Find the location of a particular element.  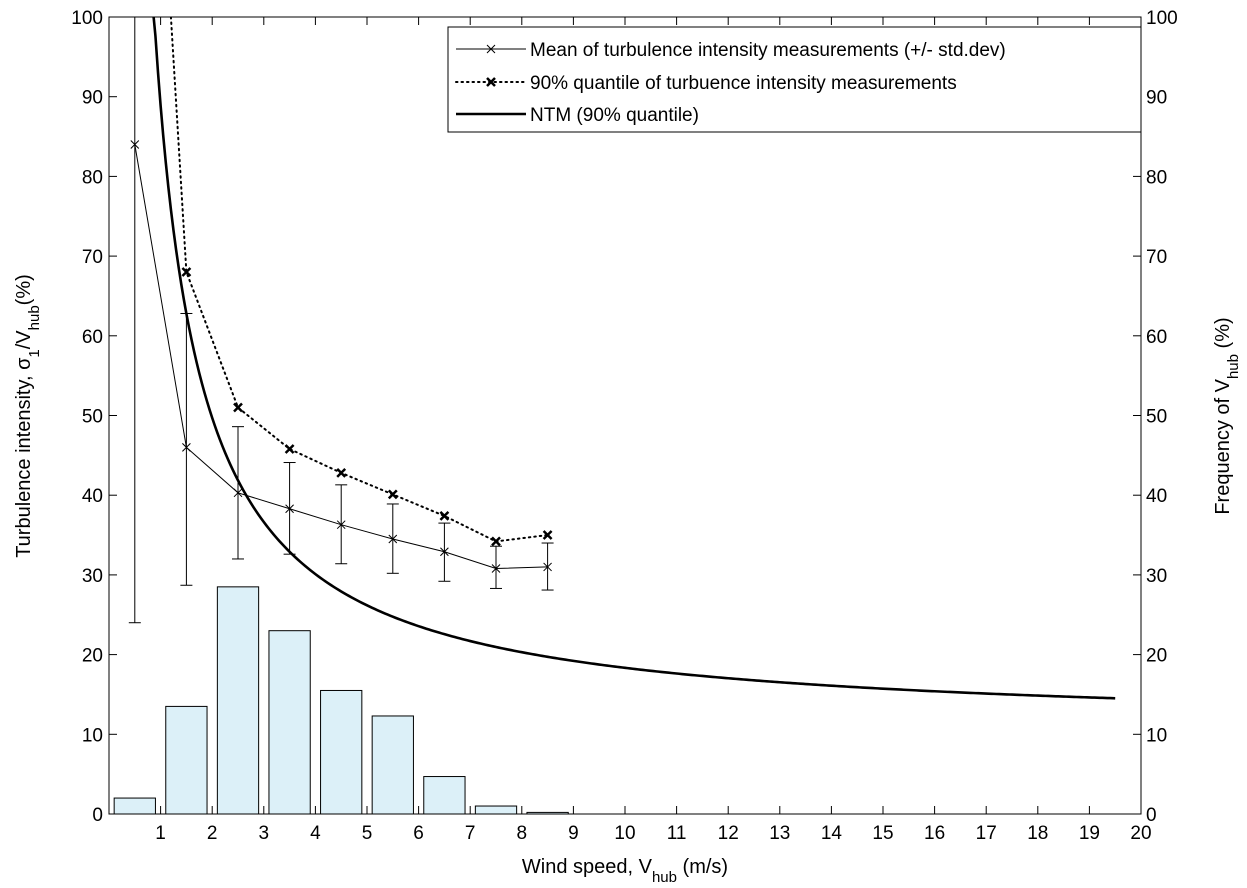

legend-marker-mean is located at coordinates (491, 49).